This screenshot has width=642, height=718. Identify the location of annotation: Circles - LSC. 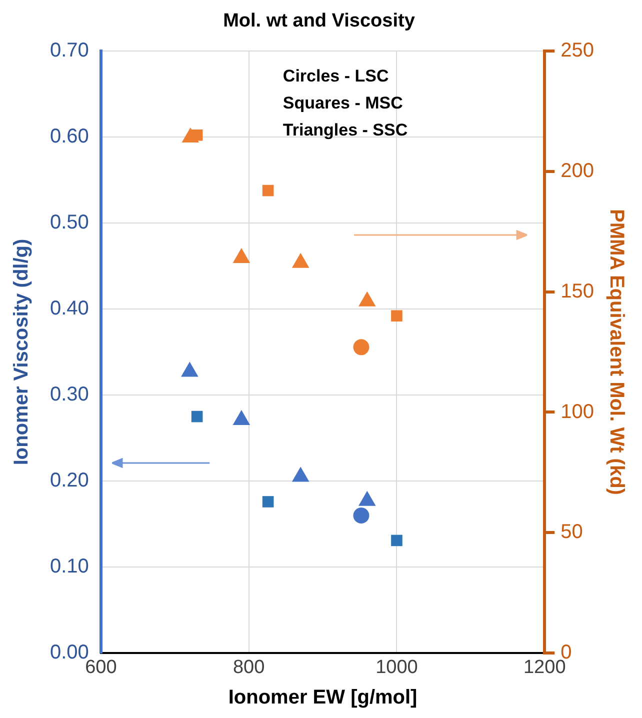
(335, 76).